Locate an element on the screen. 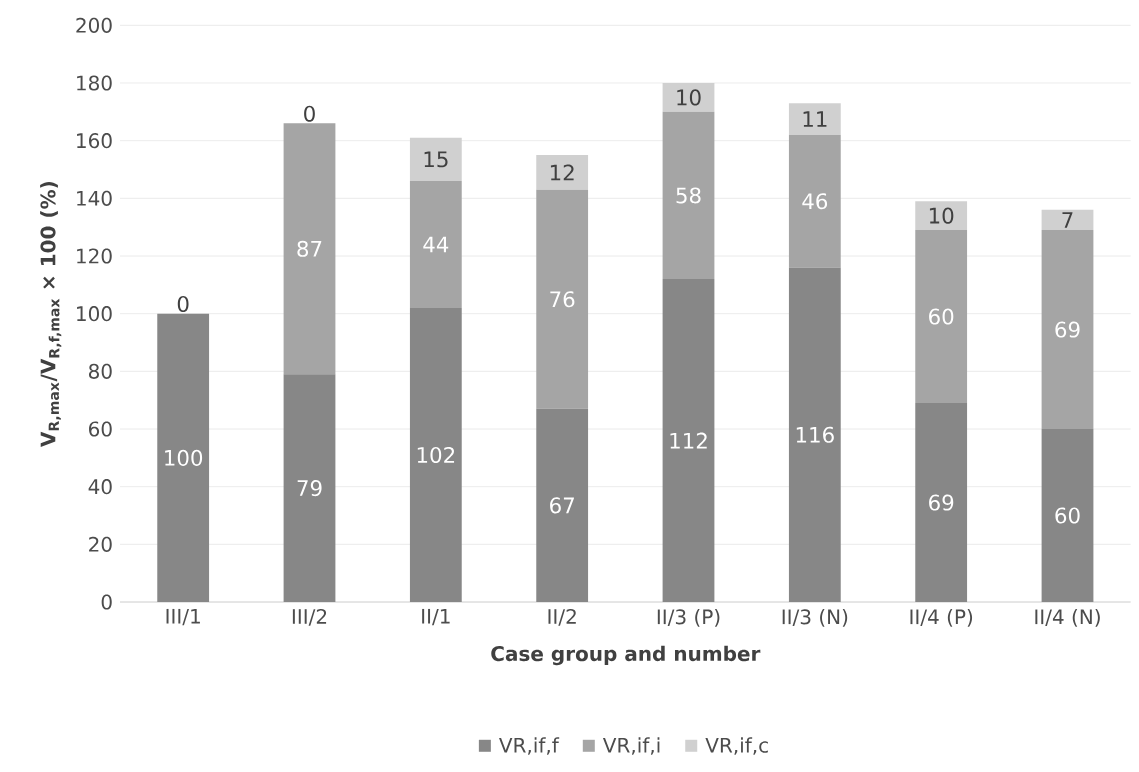 Image resolution: width=1139 pixels, height=772 pixels. data-label: 11 is located at coordinates (815, 119).